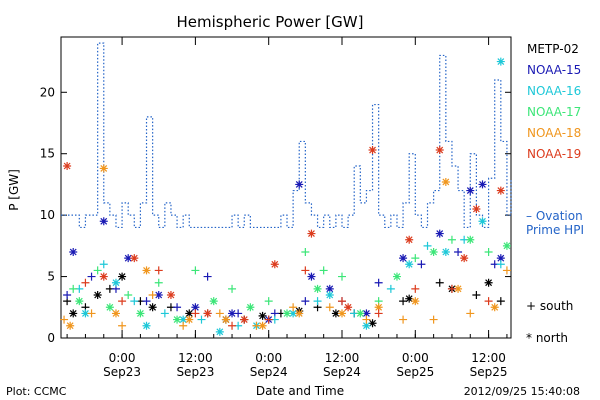 This screenshot has width=600, height=400. Describe the element at coordinates (554, 112) in the screenshot. I see `legend-entry: NOAA-17` at that location.